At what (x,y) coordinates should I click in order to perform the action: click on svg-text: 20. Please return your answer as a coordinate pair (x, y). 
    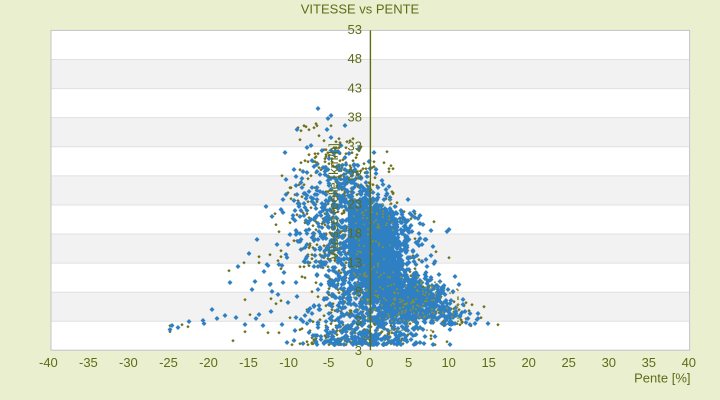
    Looking at the image, I should click on (528, 362).